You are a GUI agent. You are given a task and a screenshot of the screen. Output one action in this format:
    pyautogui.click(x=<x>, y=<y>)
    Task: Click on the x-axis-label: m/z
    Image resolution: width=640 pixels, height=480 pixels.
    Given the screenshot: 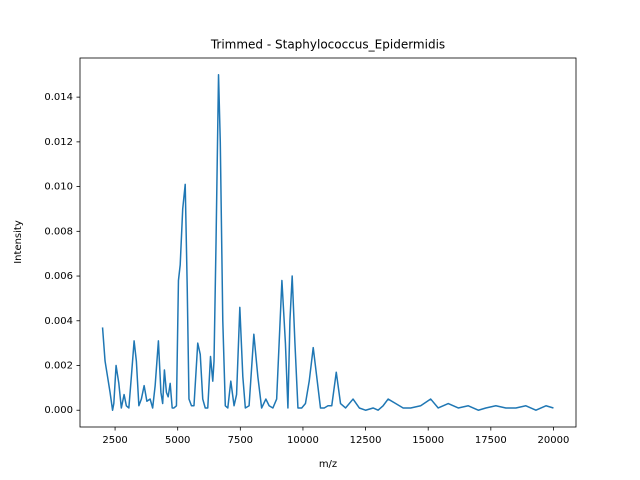 What is the action you would take?
    pyautogui.click(x=328, y=464)
    